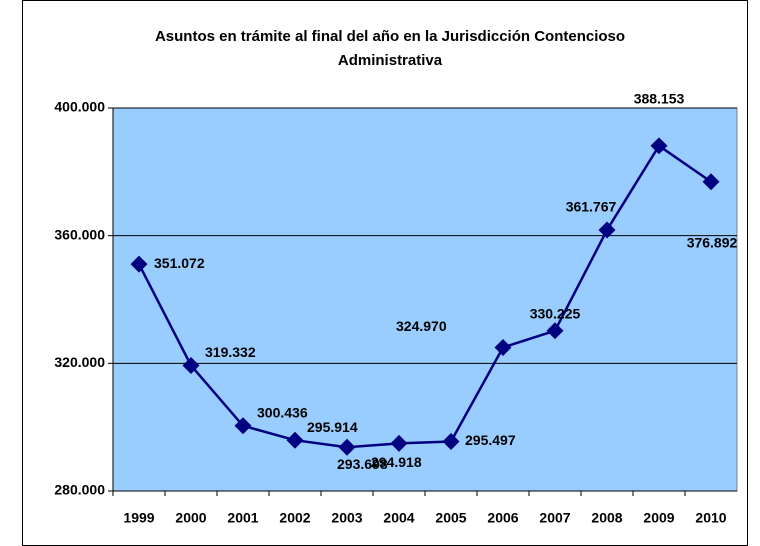 This screenshot has height=546, width=760. Describe the element at coordinates (490, 440) in the screenshot. I see `data-label: 295.497` at that location.